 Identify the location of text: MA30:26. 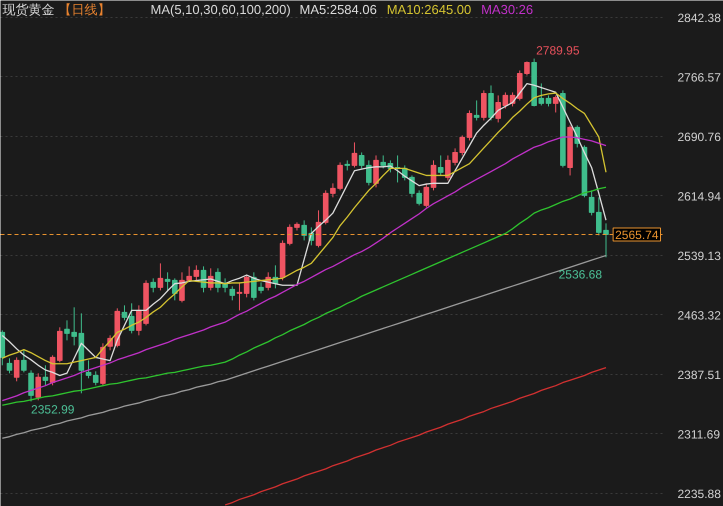
(507, 9).